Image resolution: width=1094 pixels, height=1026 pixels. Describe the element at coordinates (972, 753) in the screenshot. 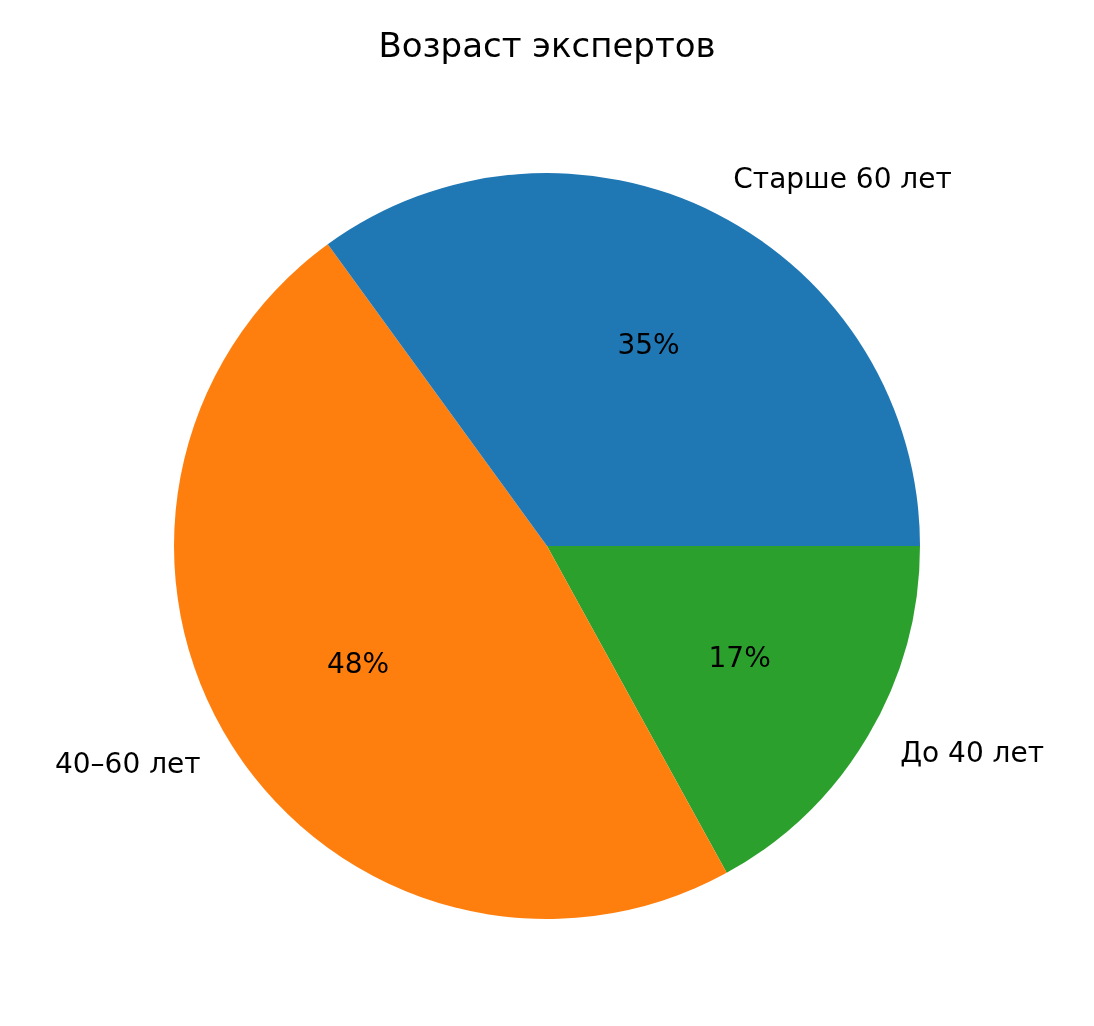

I see `slice-label: До 40 лет` at that location.